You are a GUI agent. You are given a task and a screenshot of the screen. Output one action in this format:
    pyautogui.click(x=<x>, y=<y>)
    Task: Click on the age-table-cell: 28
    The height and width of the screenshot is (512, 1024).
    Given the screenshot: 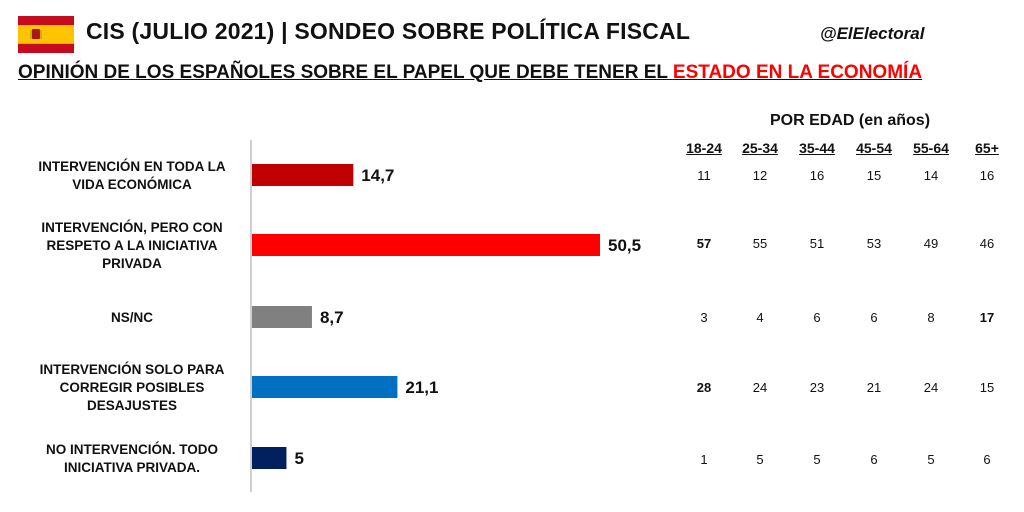 What is the action you would take?
    pyautogui.click(x=704, y=387)
    